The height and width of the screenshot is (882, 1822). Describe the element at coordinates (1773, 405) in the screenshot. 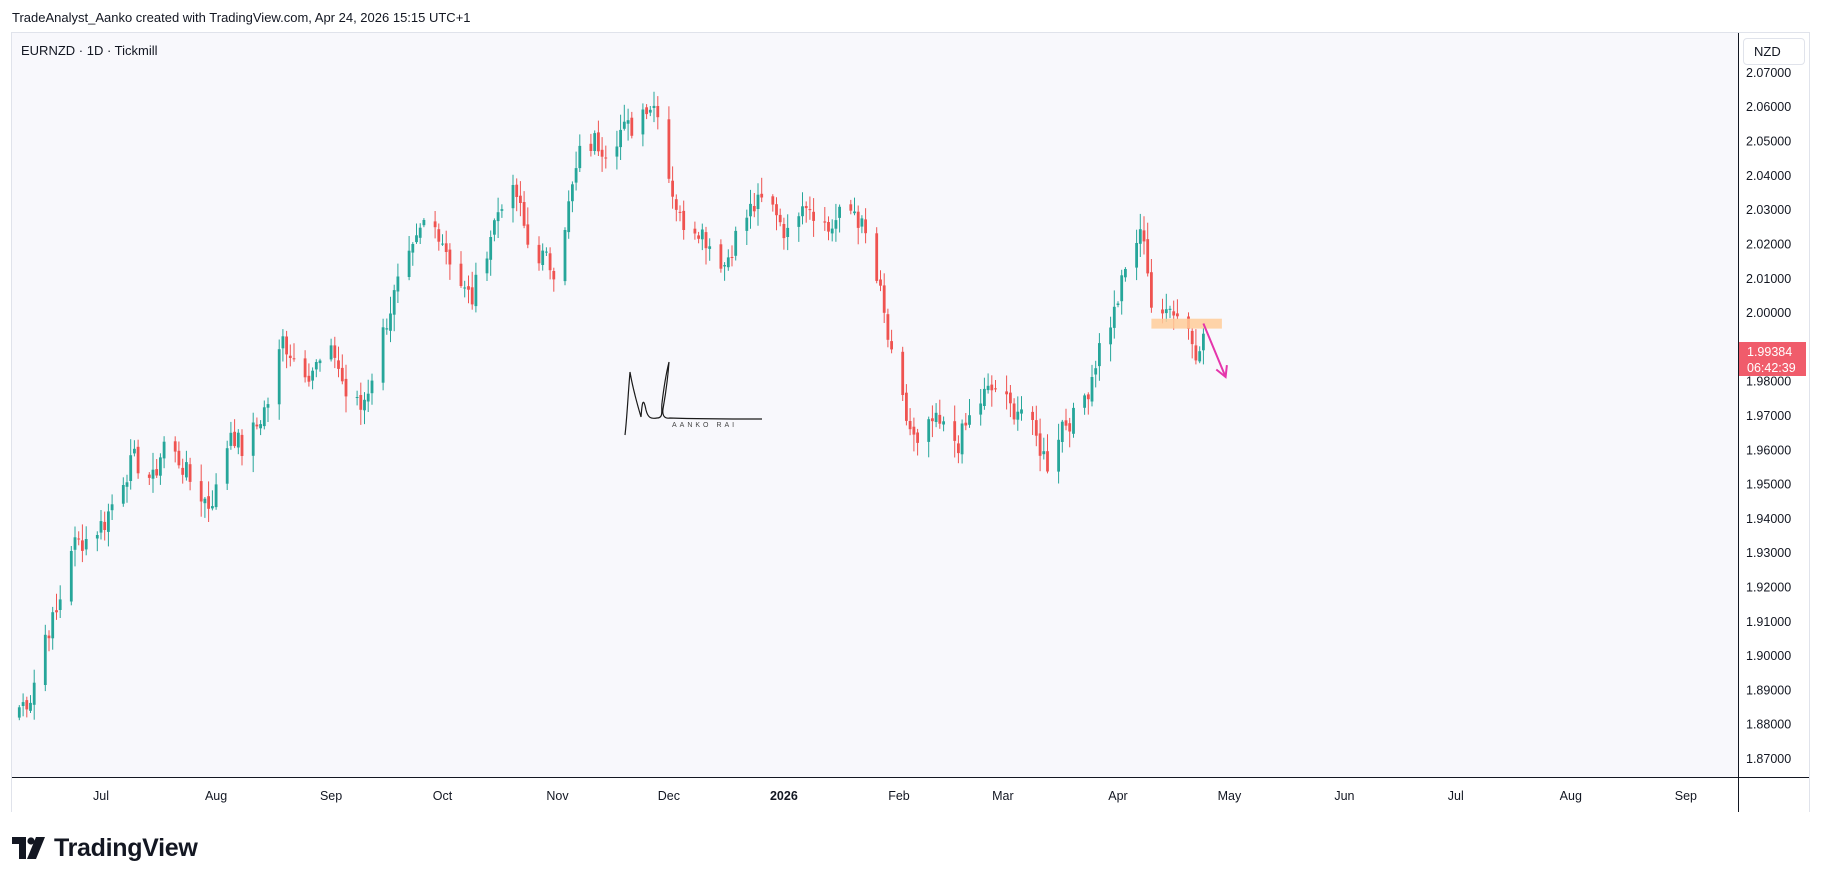

I see `price-axis` at that location.